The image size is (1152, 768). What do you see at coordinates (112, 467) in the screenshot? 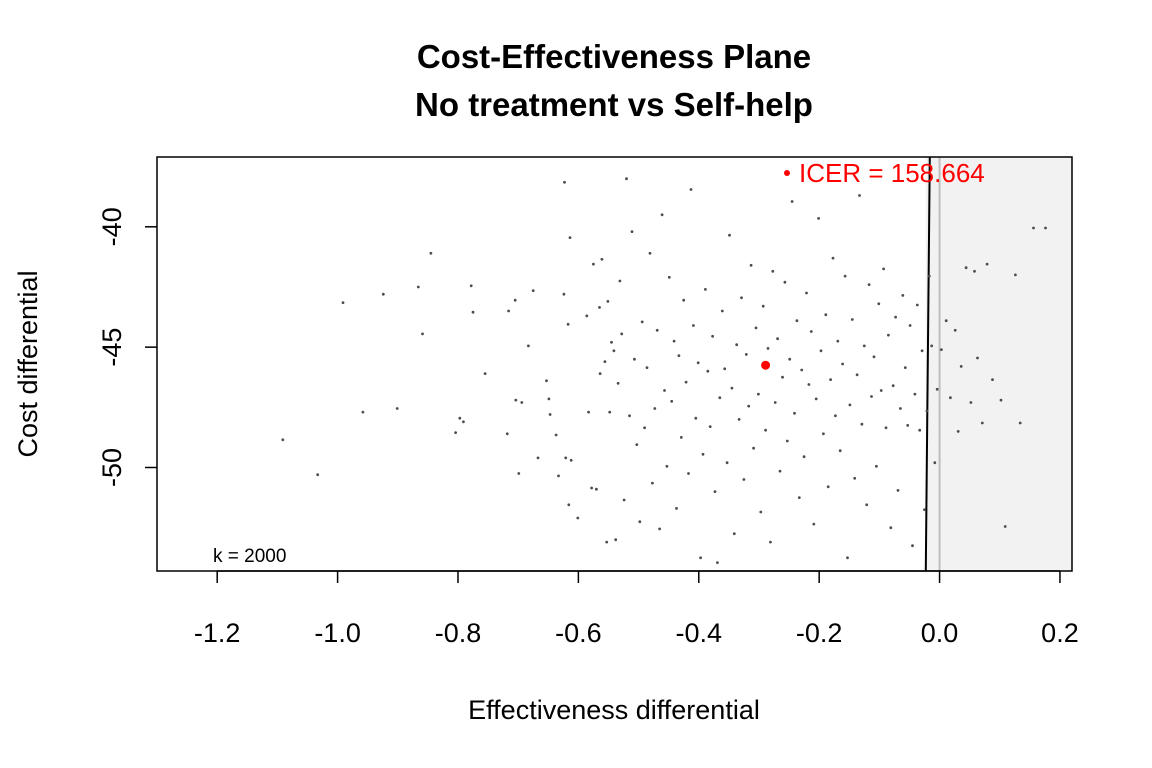
I see `y-tick-label: -50` at bounding box center [112, 467].